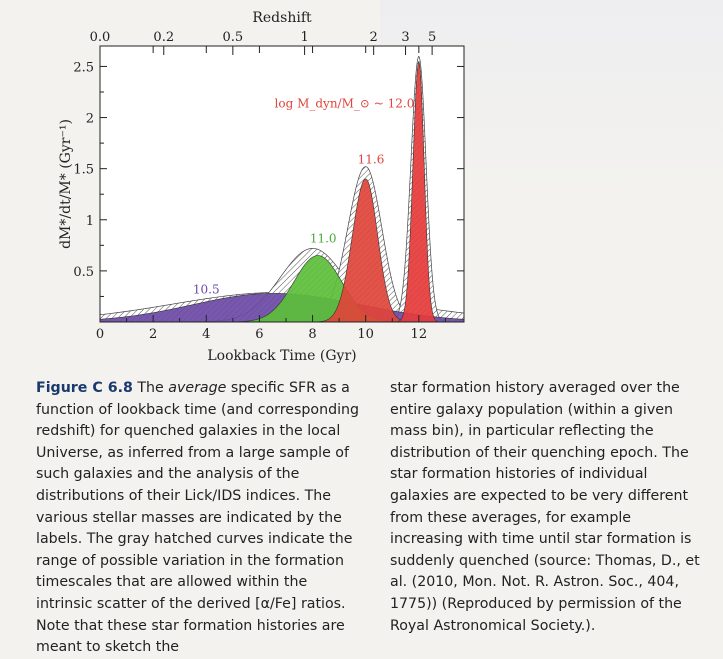 The image size is (723, 659). What do you see at coordinates (365, 334) in the screenshot?
I see `x-tick-label: 10` at bounding box center [365, 334].